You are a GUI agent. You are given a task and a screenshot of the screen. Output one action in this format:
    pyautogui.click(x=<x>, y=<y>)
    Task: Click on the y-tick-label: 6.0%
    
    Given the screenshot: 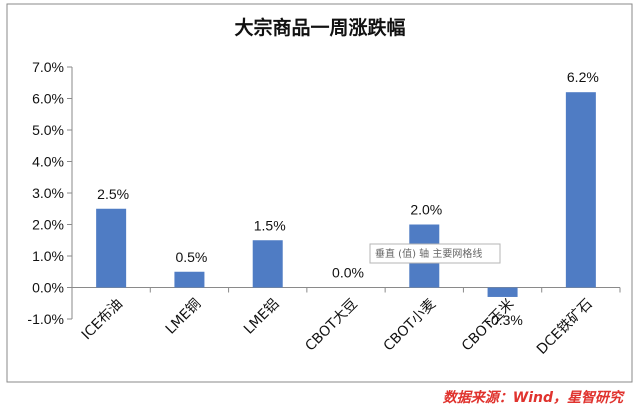 What is the action you would take?
    pyautogui.click(x=48, y=99)
    